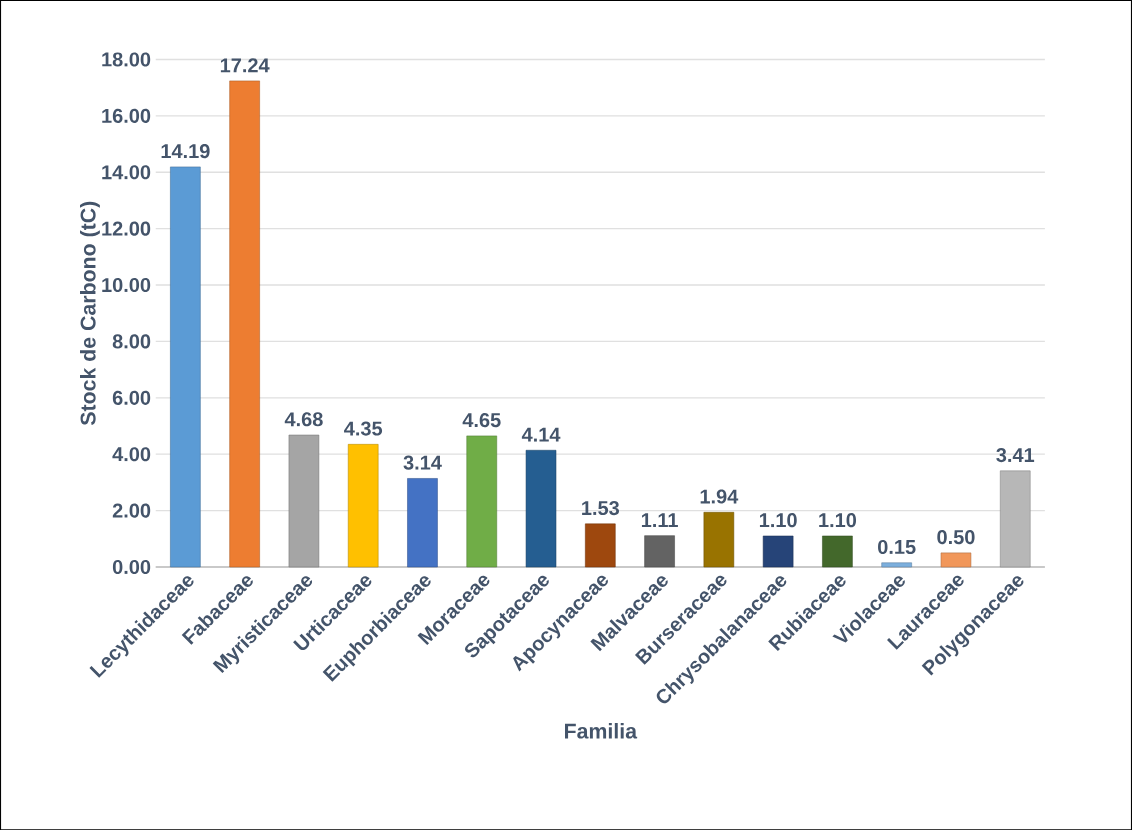 This screenshot has width=1132, height=830. What do you see at coordinates (126, 172) in the screenshot?
I see `y-tick-label: 14.00` at bounding box center [126, 172].